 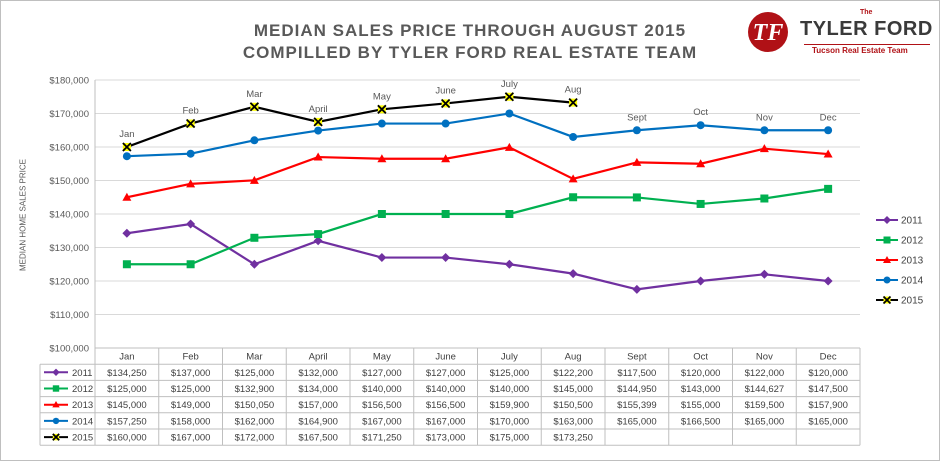 What do you see at coordinates (477, 172) in the screenshot?
I see `series-line-2013` at bounding box center [477, 172].